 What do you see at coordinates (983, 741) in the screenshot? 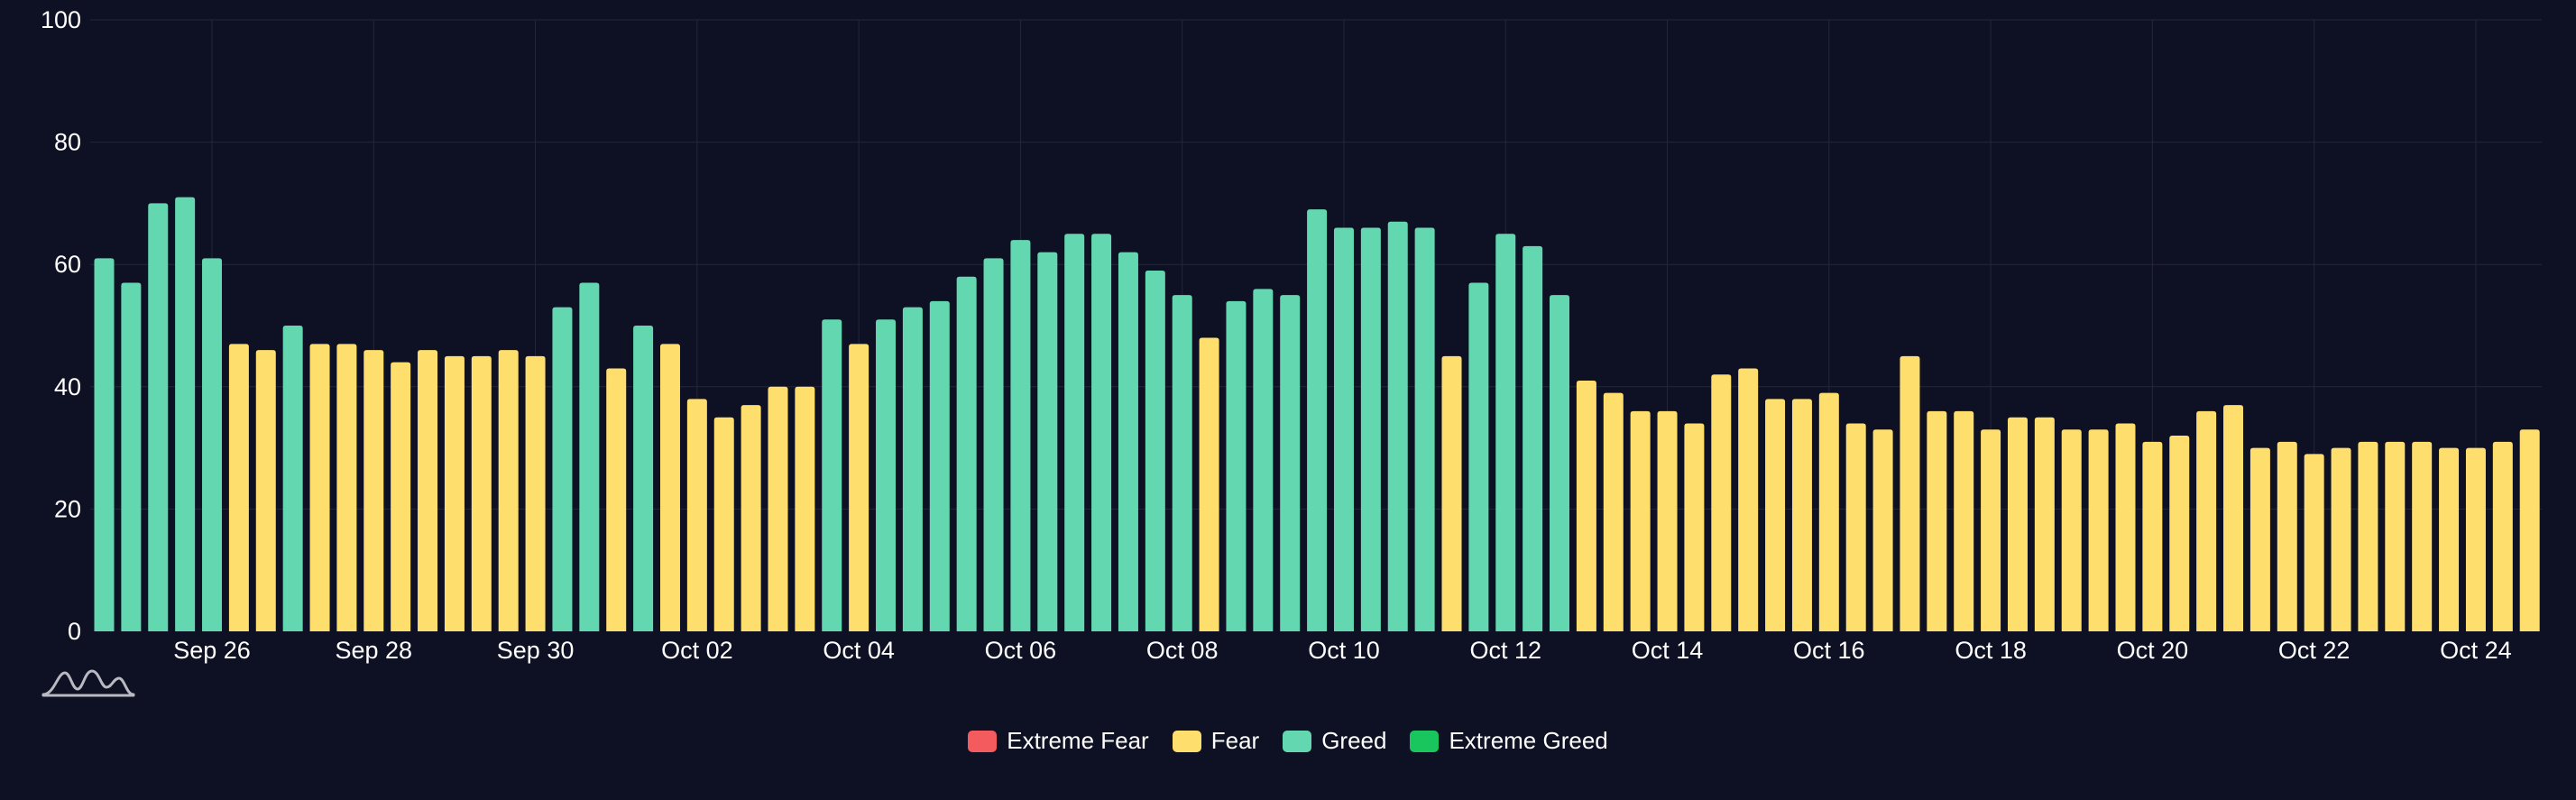
I see `legend-swatch-extreme-fear` at bounding box center [983, 741].